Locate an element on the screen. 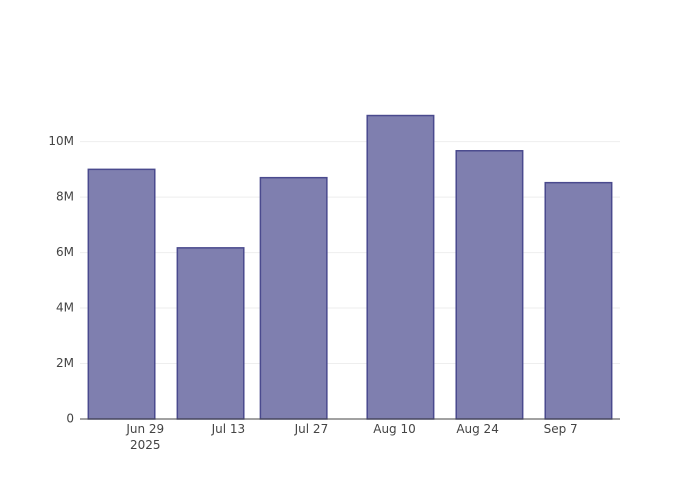 This screenshot has width=700, height=500. x-tick-label: Sep 7 is located at coordinates (560, 429).